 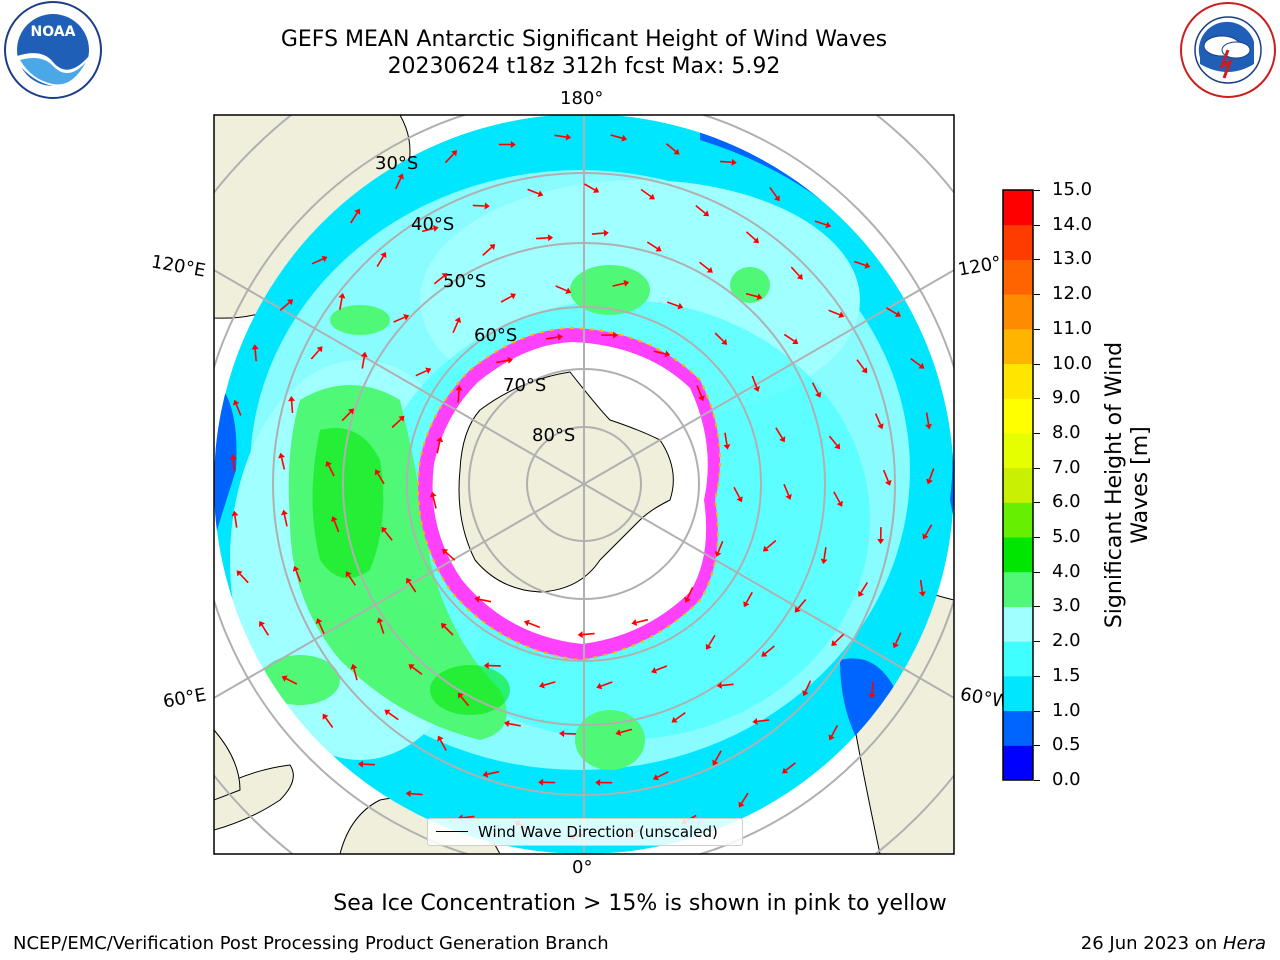 What do you see at coordinates (553, 435) in the screenshot?
I see `lat-label-80s: 80°S` at bounding box center [553, 435].